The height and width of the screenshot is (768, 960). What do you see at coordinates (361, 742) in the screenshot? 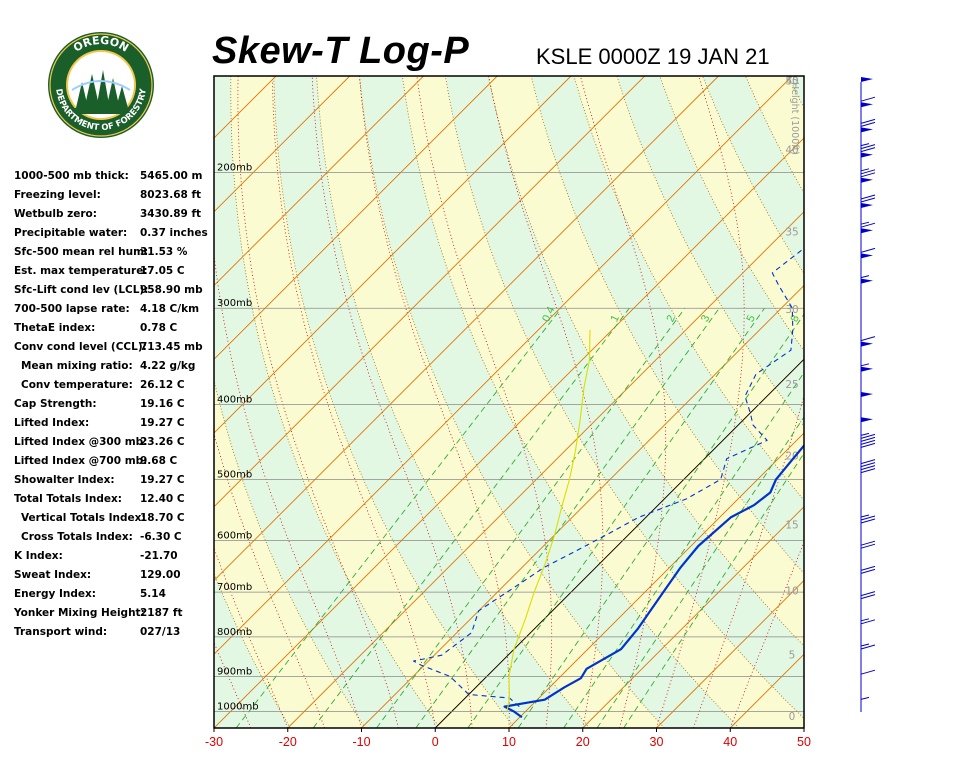
I see `x-tick-label: -10` at bounding box center [361, 742].